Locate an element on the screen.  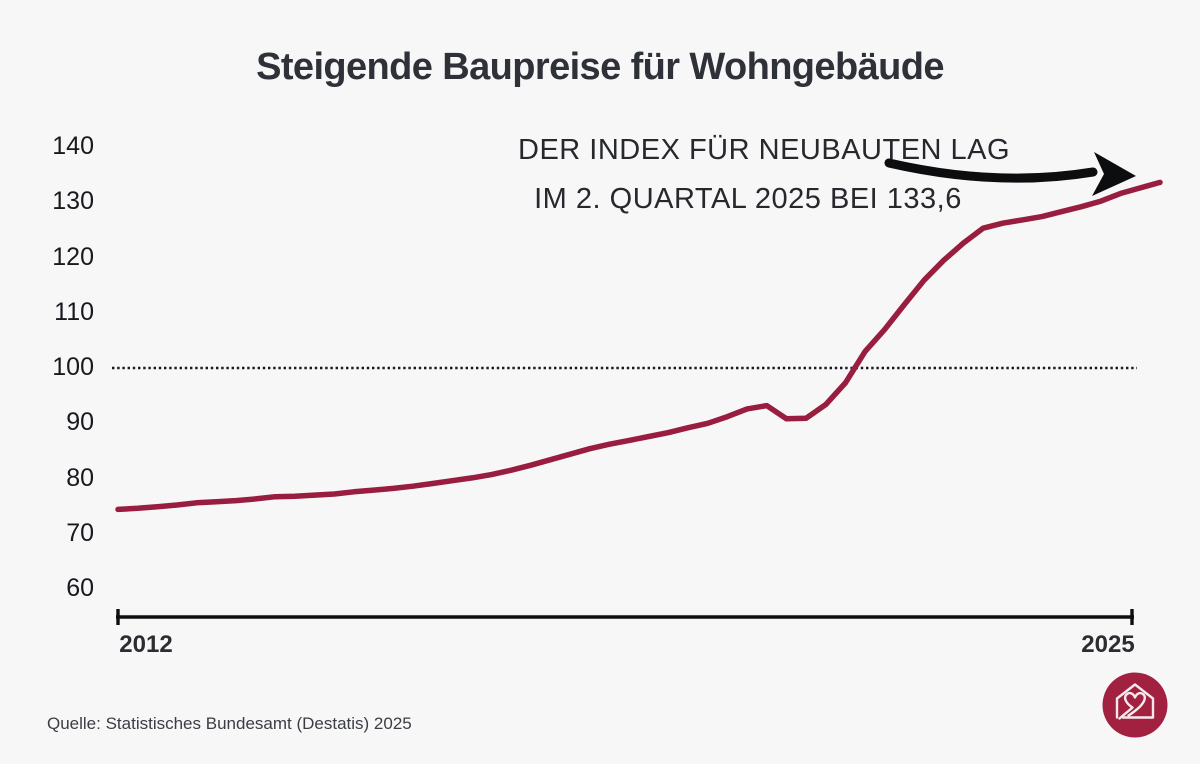
annotation-line-1: DER INDEX FÜR NEUBAUTEN LAG is located at coordinates (764, 150).